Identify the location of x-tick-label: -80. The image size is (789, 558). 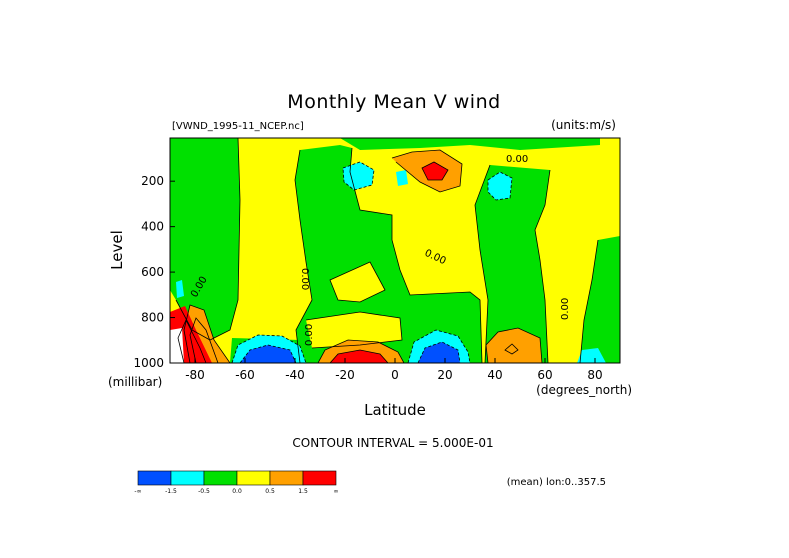
(195, 375).